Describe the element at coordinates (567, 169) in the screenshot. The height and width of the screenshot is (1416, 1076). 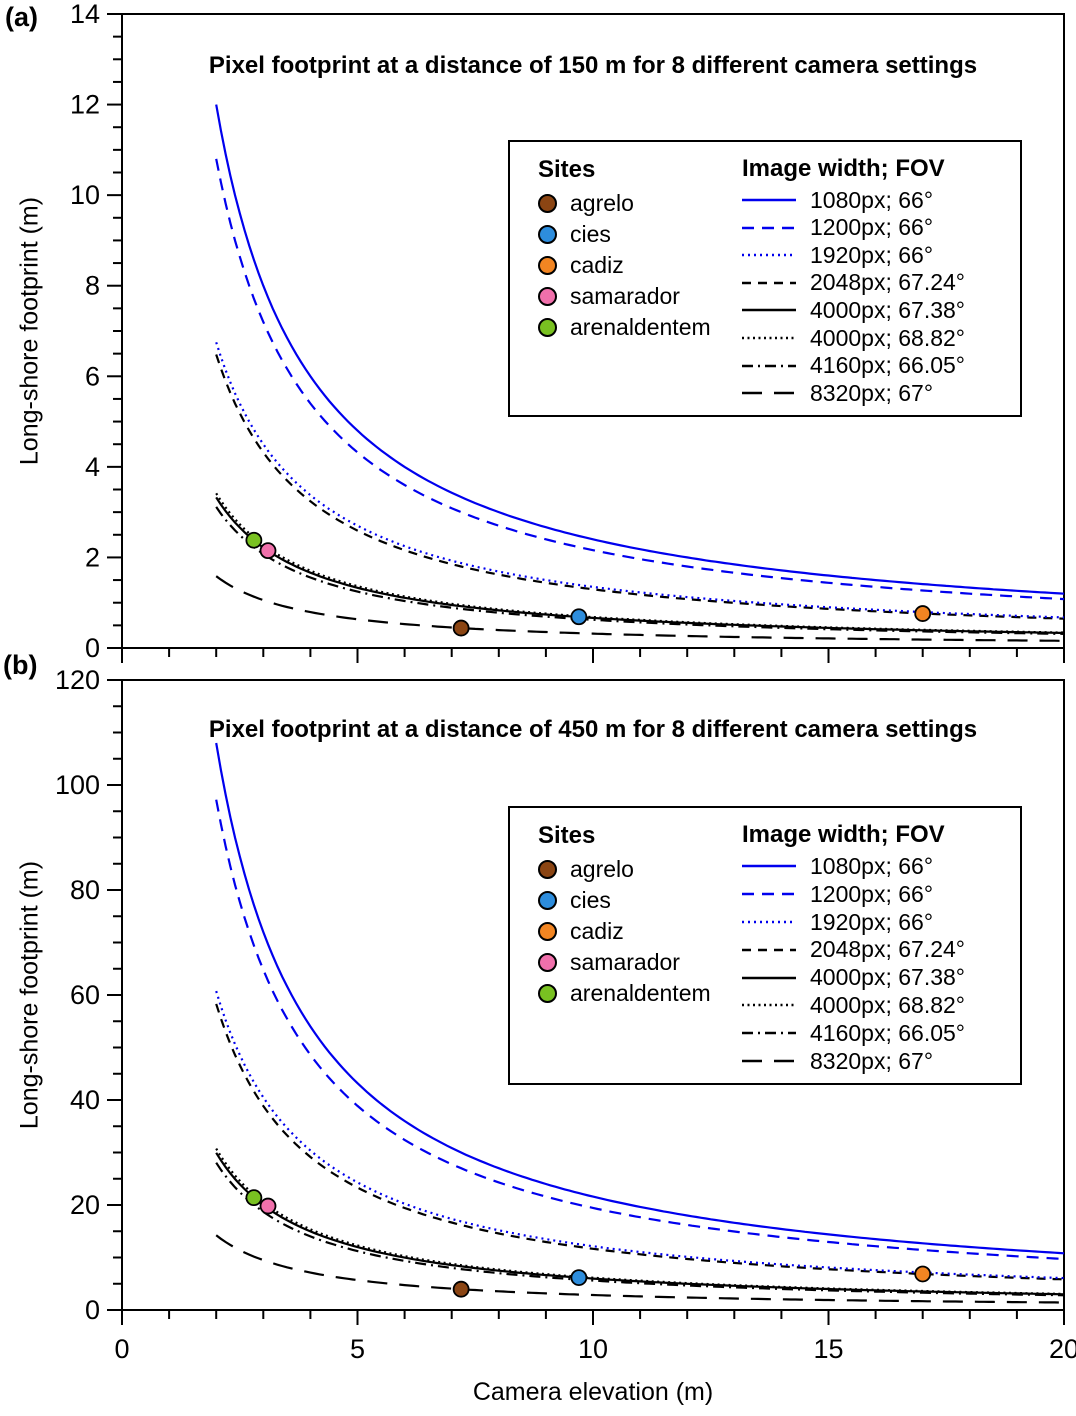
I see `legend-sites-header: Sites` at that location.